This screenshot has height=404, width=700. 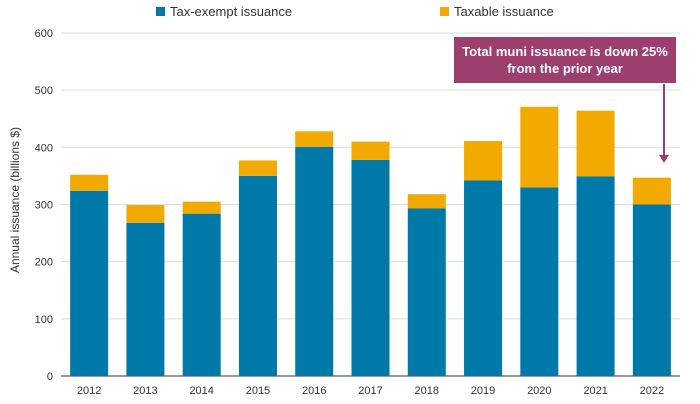 I want to click on x-tick-label: 2012, so click(x=89, y=391).